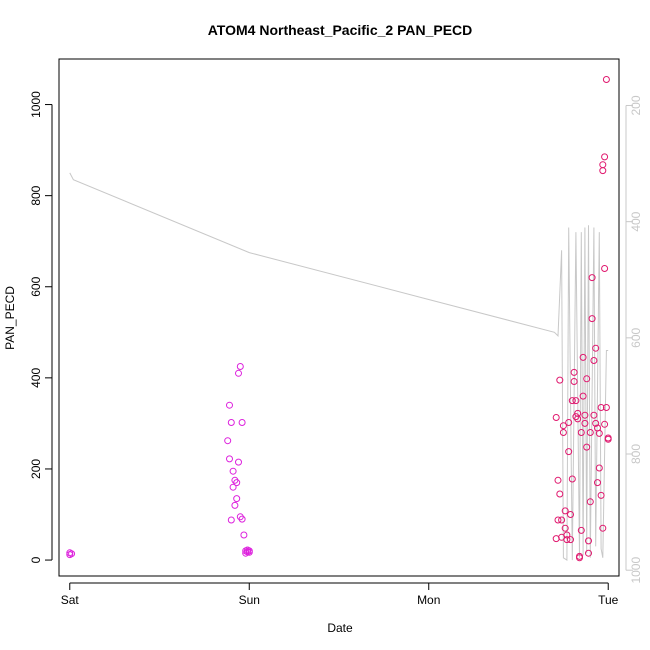  Describe the element at coordinates (636, 337) in the screenshot. I see `secondary-y-tick-label: 600` at that location.